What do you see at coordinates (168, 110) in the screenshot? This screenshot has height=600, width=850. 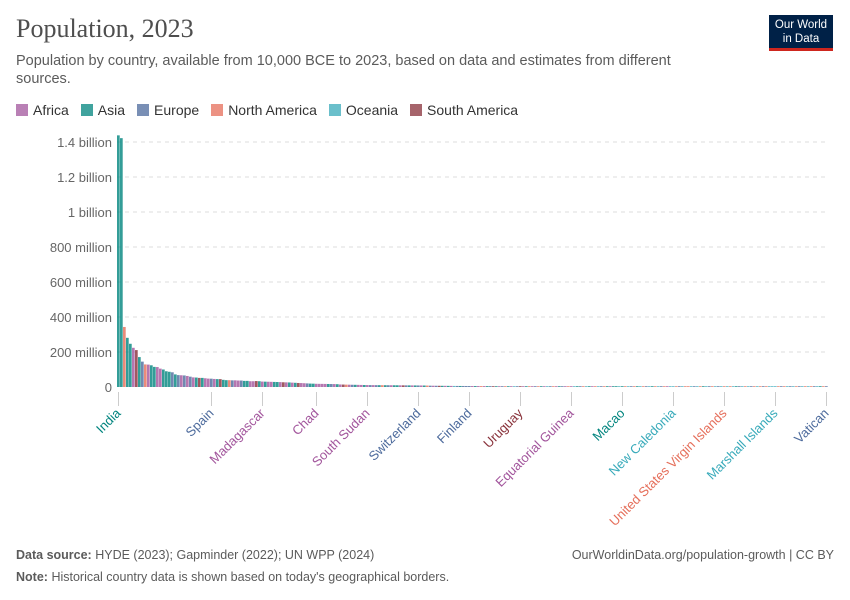 I see `legend-item-europe: Europe` at bounding box center [168, 110].